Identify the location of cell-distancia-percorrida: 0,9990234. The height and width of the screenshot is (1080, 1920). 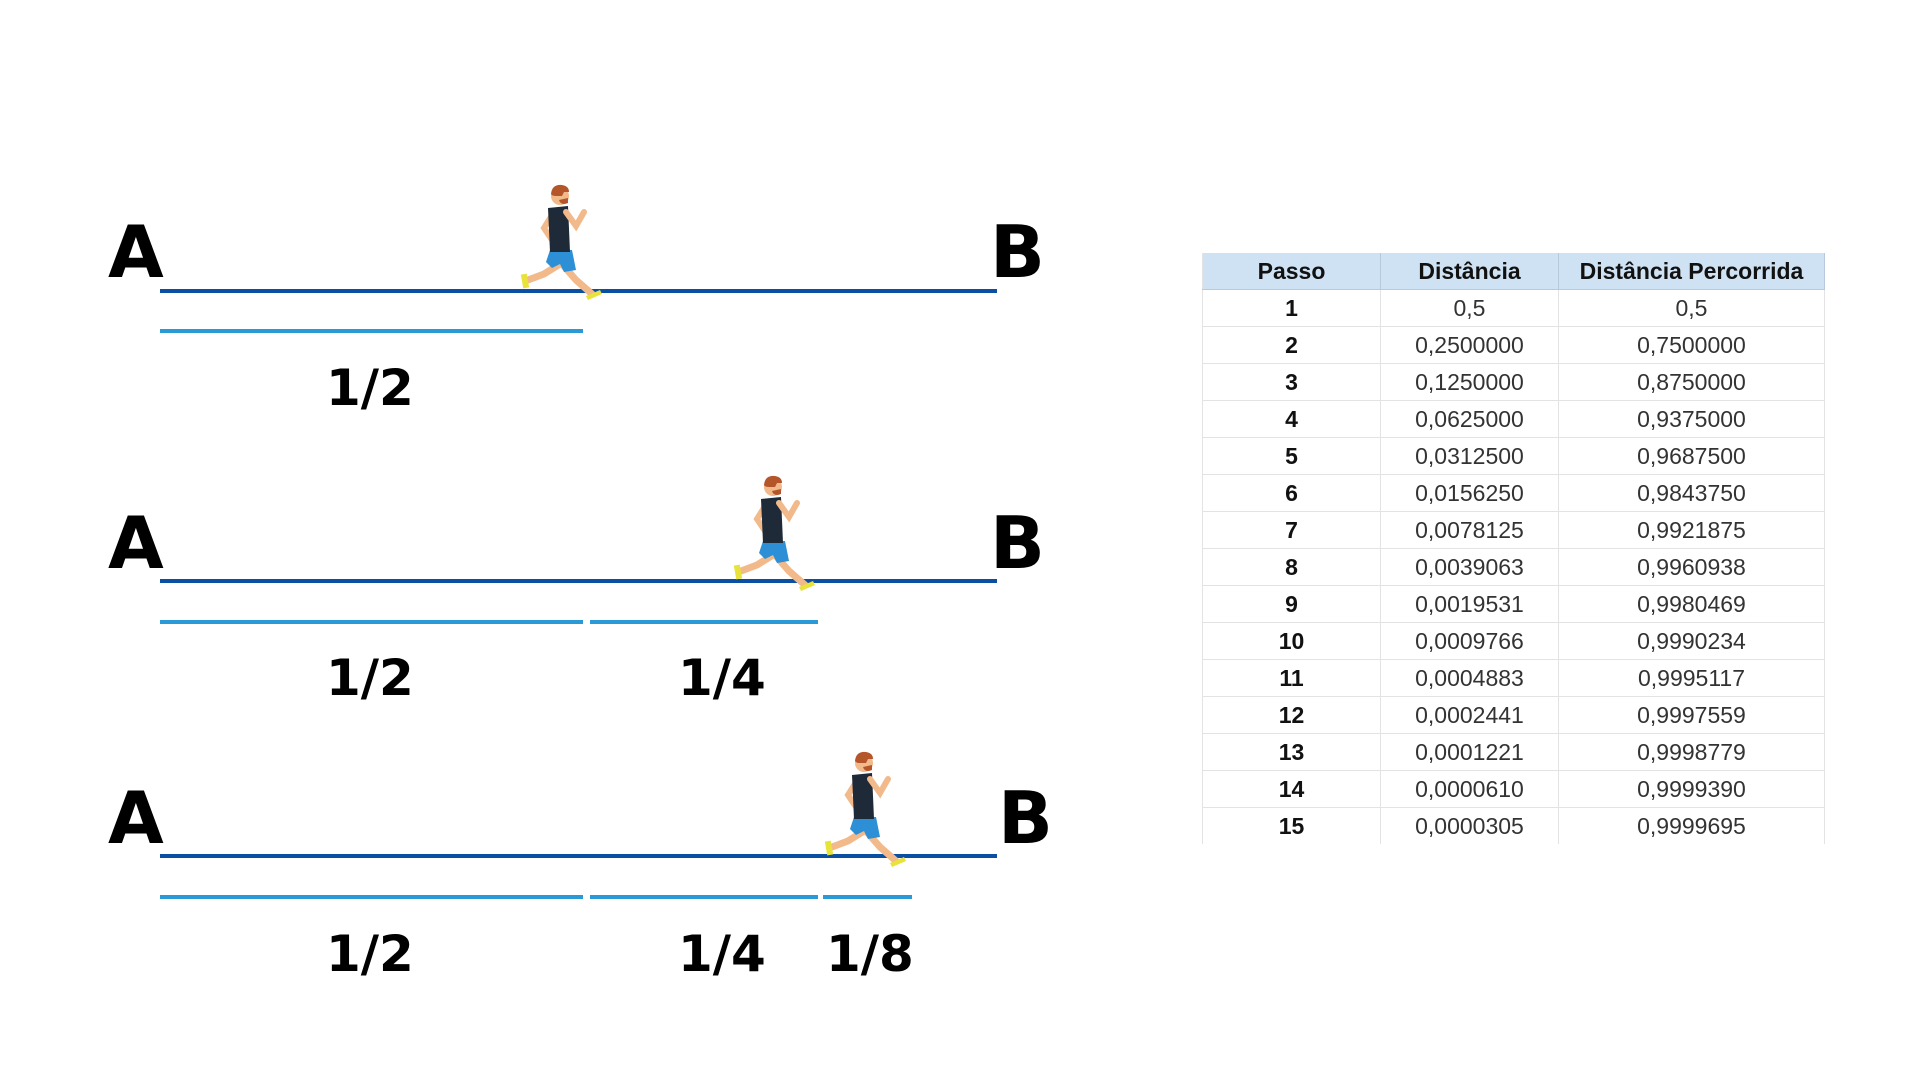
(1691, 641).